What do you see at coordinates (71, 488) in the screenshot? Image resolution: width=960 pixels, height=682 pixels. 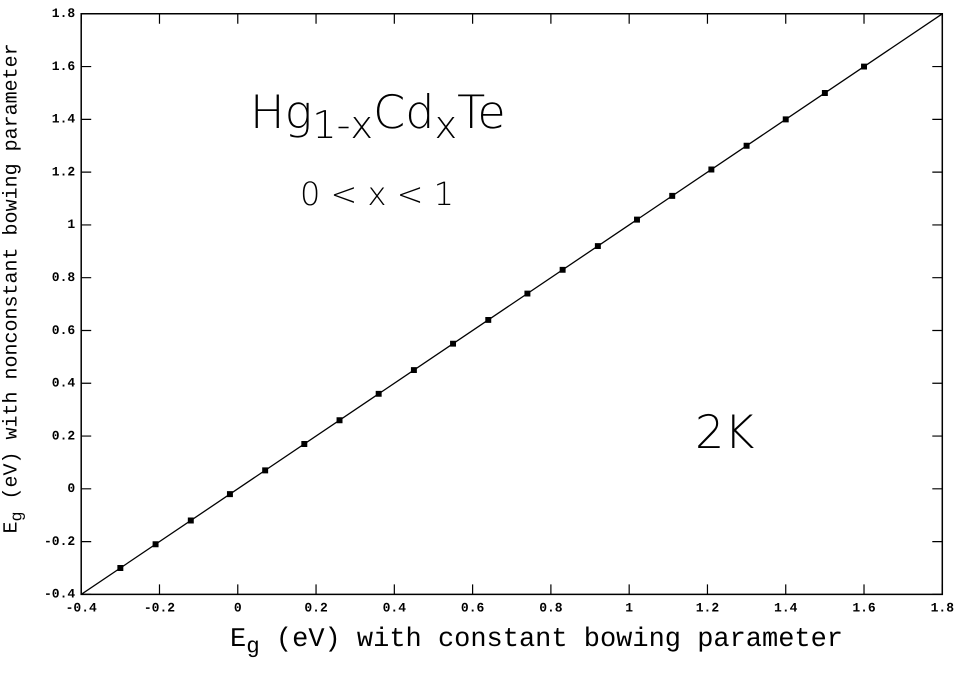 I see `y-tick-label: 0` at bounding box center [71, 488].